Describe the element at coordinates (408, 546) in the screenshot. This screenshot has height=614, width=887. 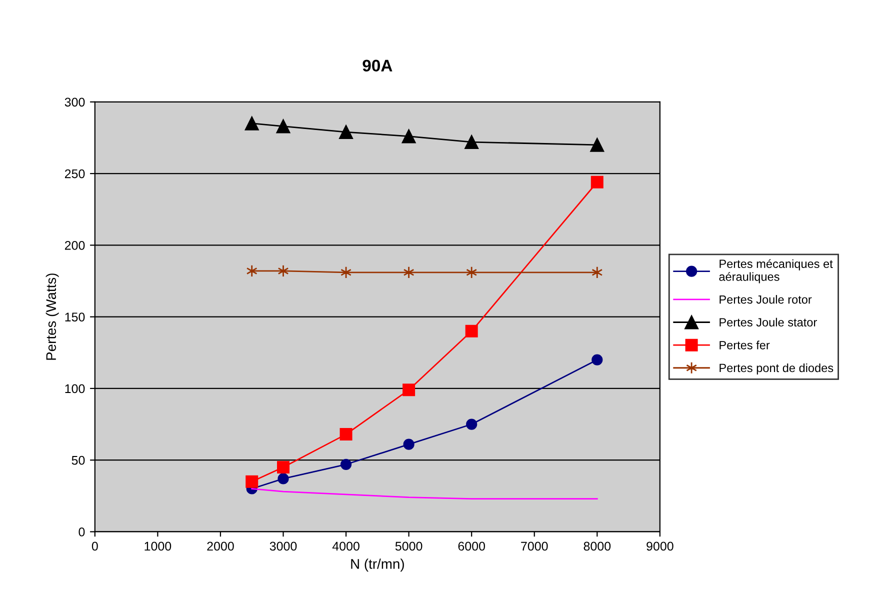
I see `x-tick-label: 5000` at that location.